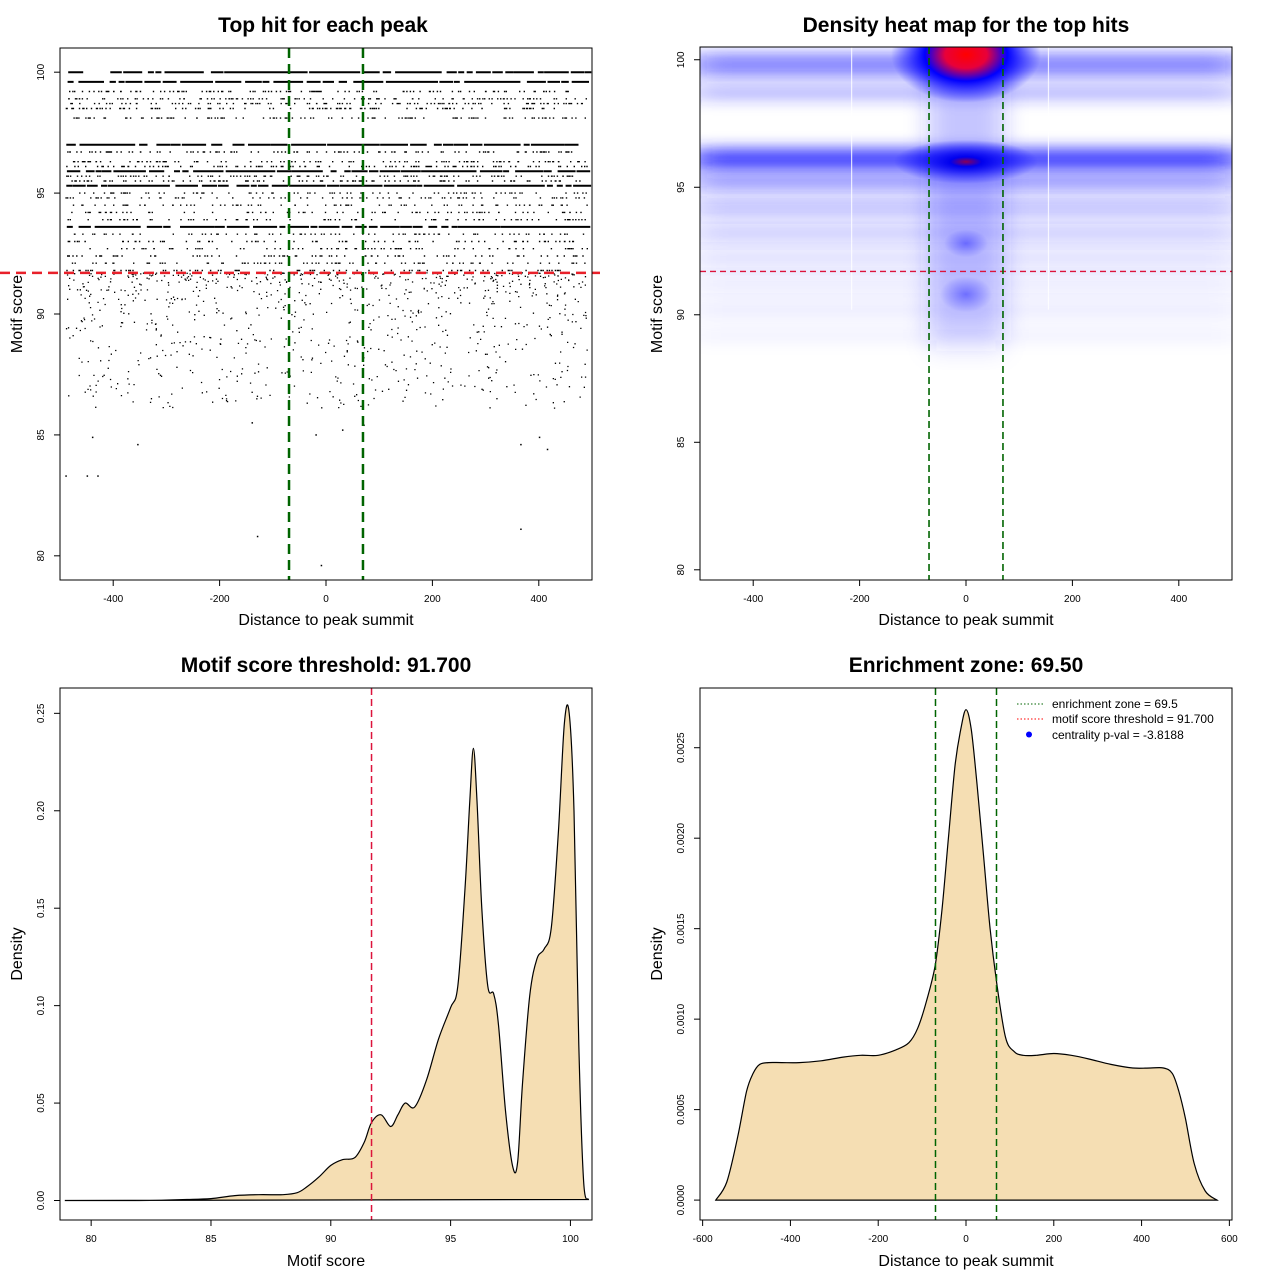 The height and width of the screenshot is (1280, 1280). I want to click on y-tick-label: 0.25, so click(41, 713).